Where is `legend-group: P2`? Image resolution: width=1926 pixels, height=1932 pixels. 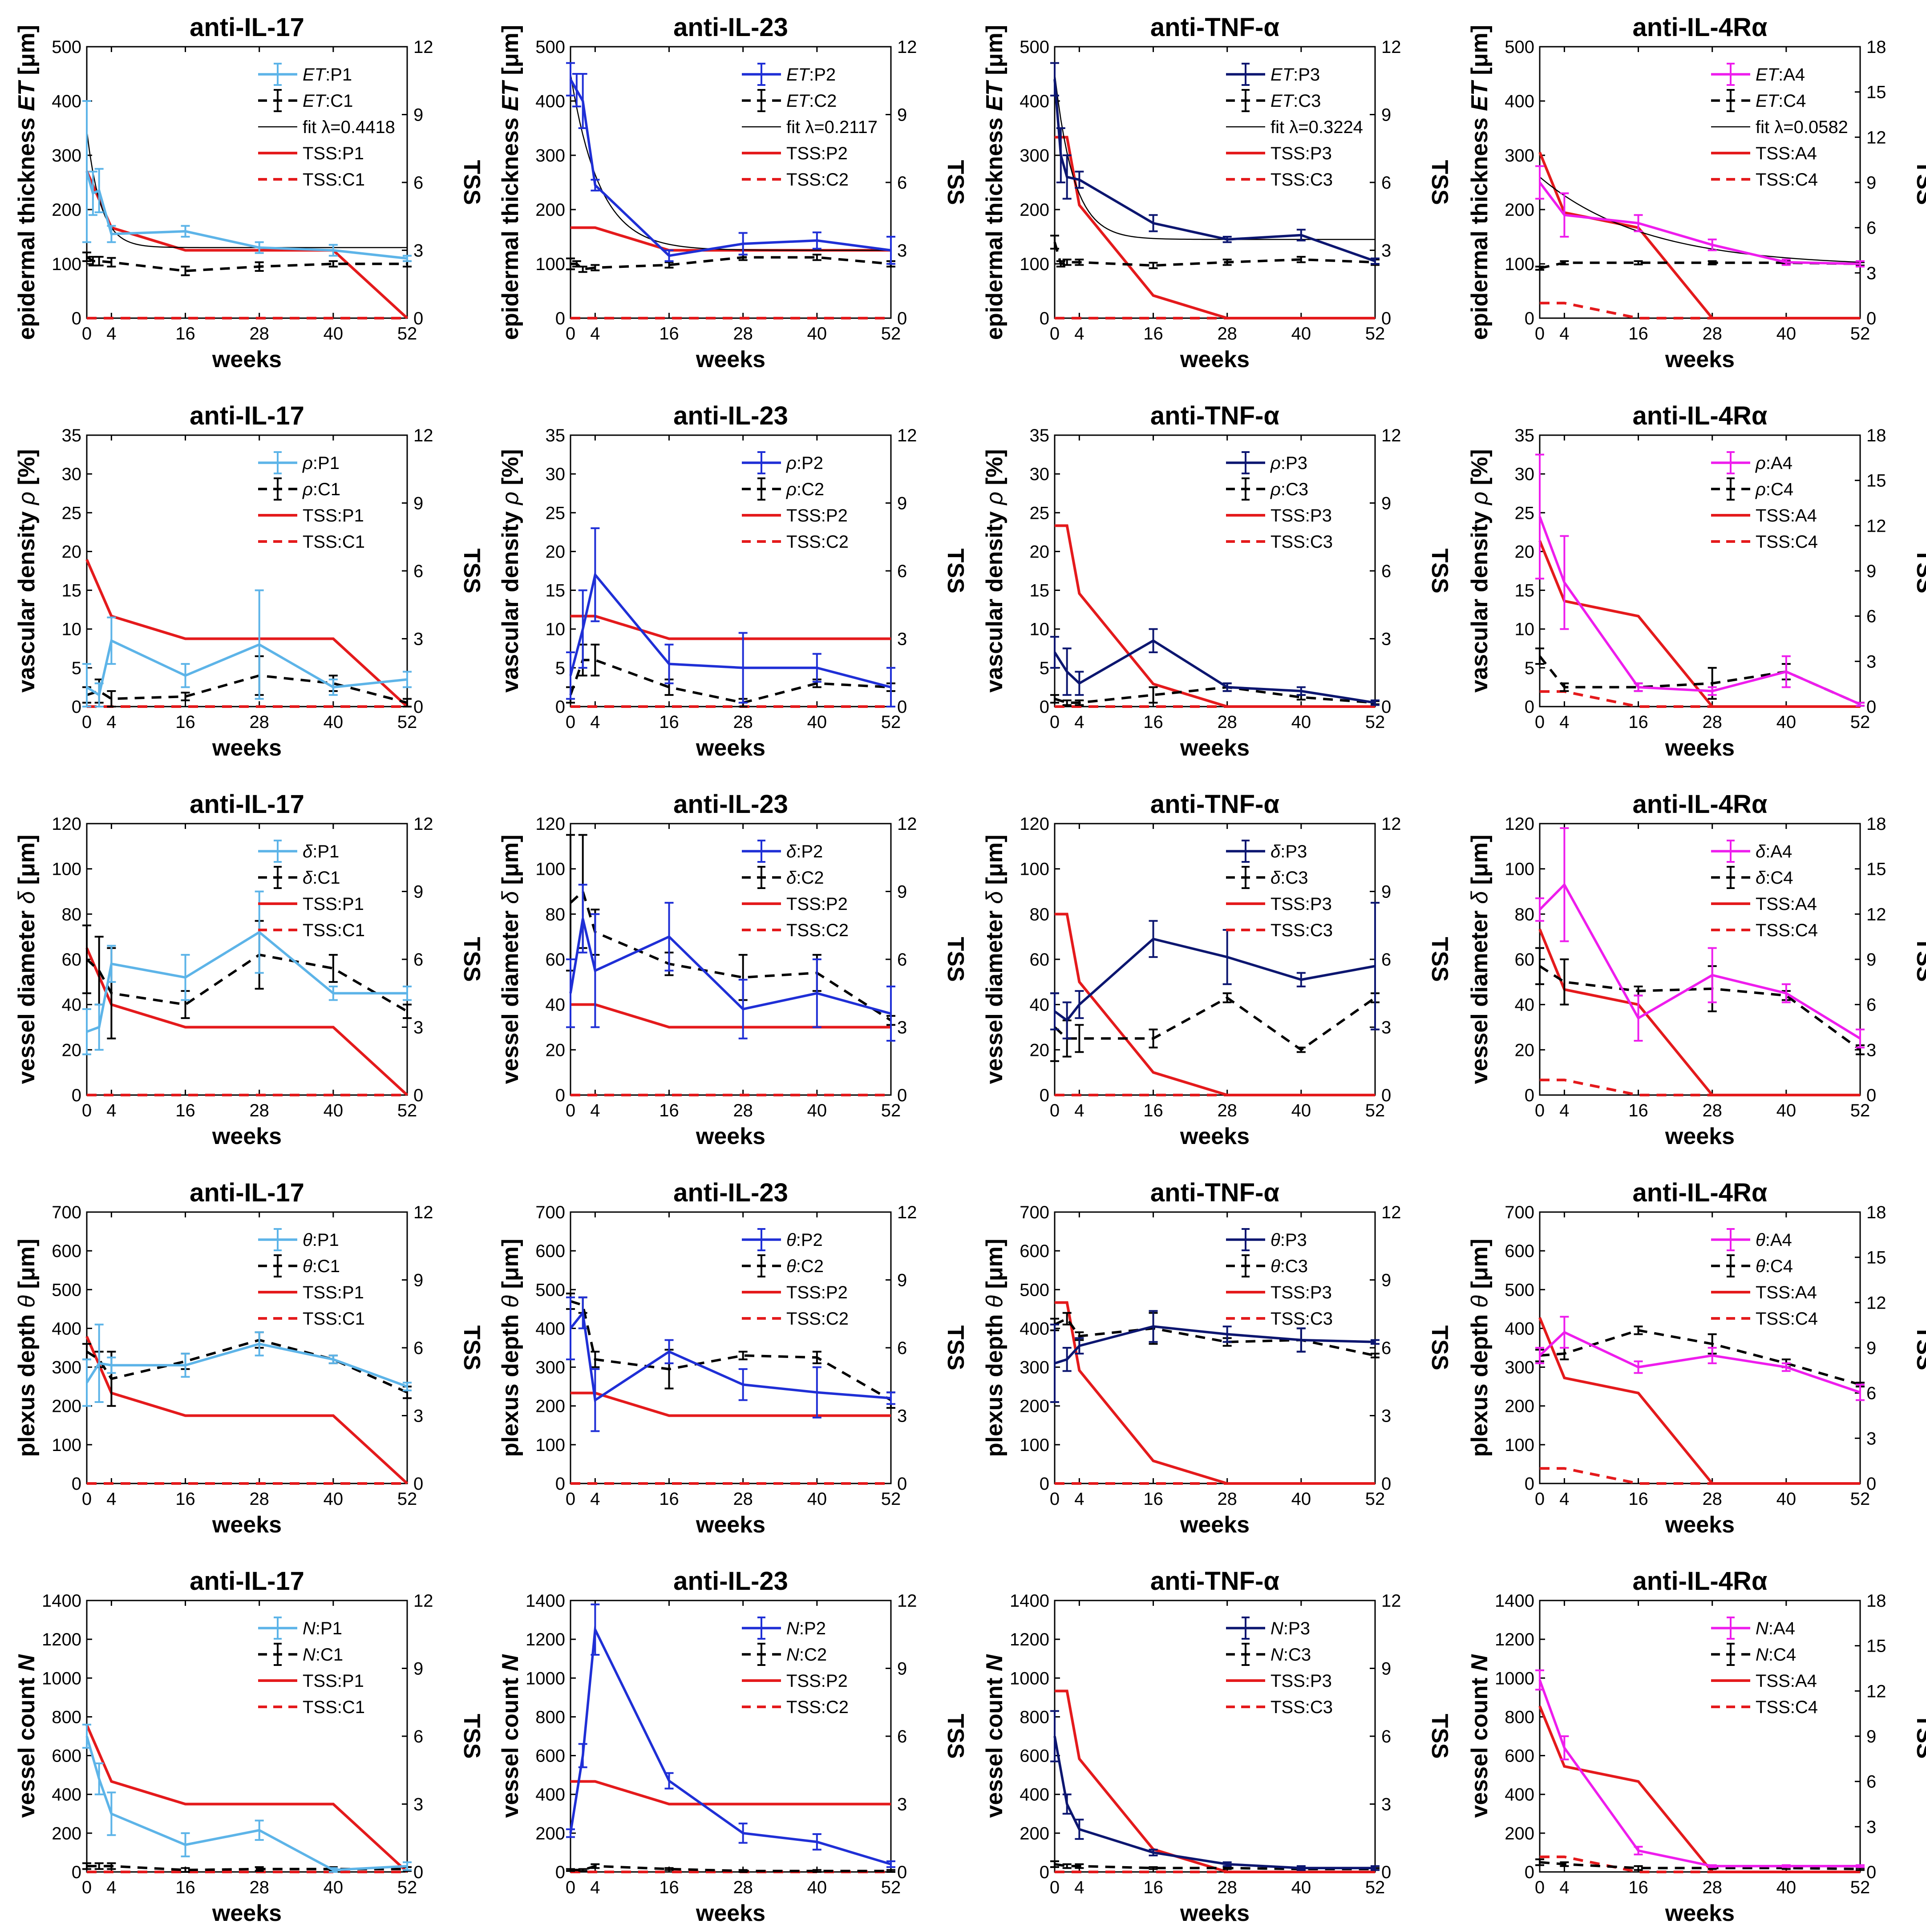
legend-group: P2 is located at coordinates (812, 463).